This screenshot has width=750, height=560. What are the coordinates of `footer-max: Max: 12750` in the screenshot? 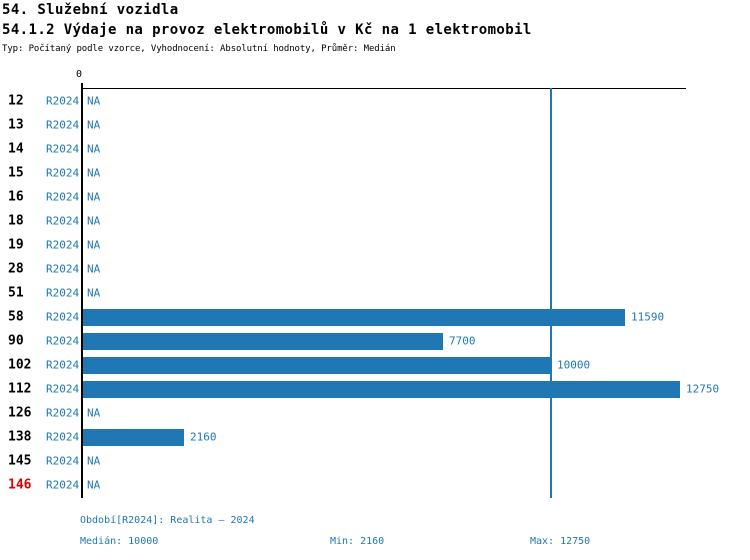 It's located at (560, 541).